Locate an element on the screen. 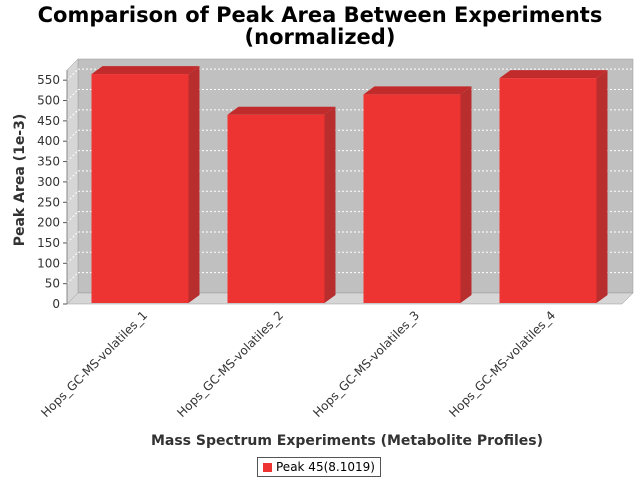 This screenshot has height=480, width=640. legend-swatch is located at coordinates (267, 467).